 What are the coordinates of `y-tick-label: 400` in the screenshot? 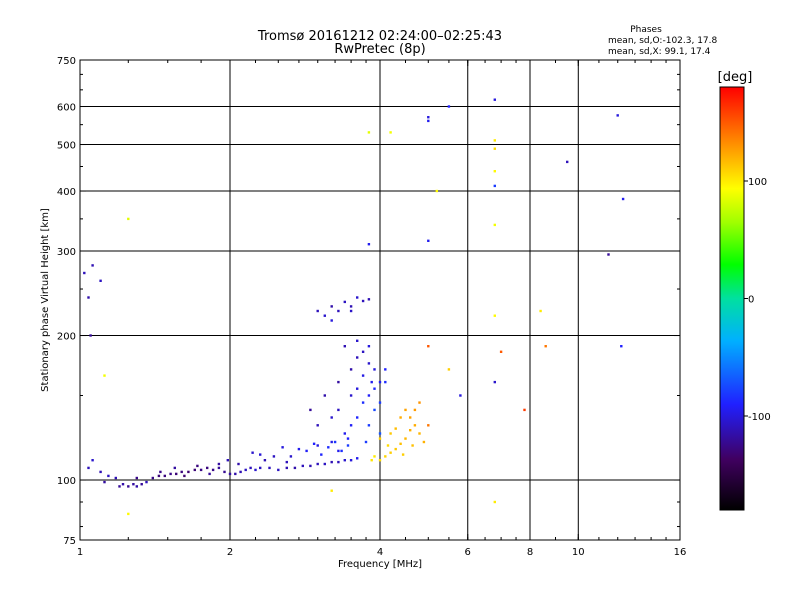 It's located at (66, 192).